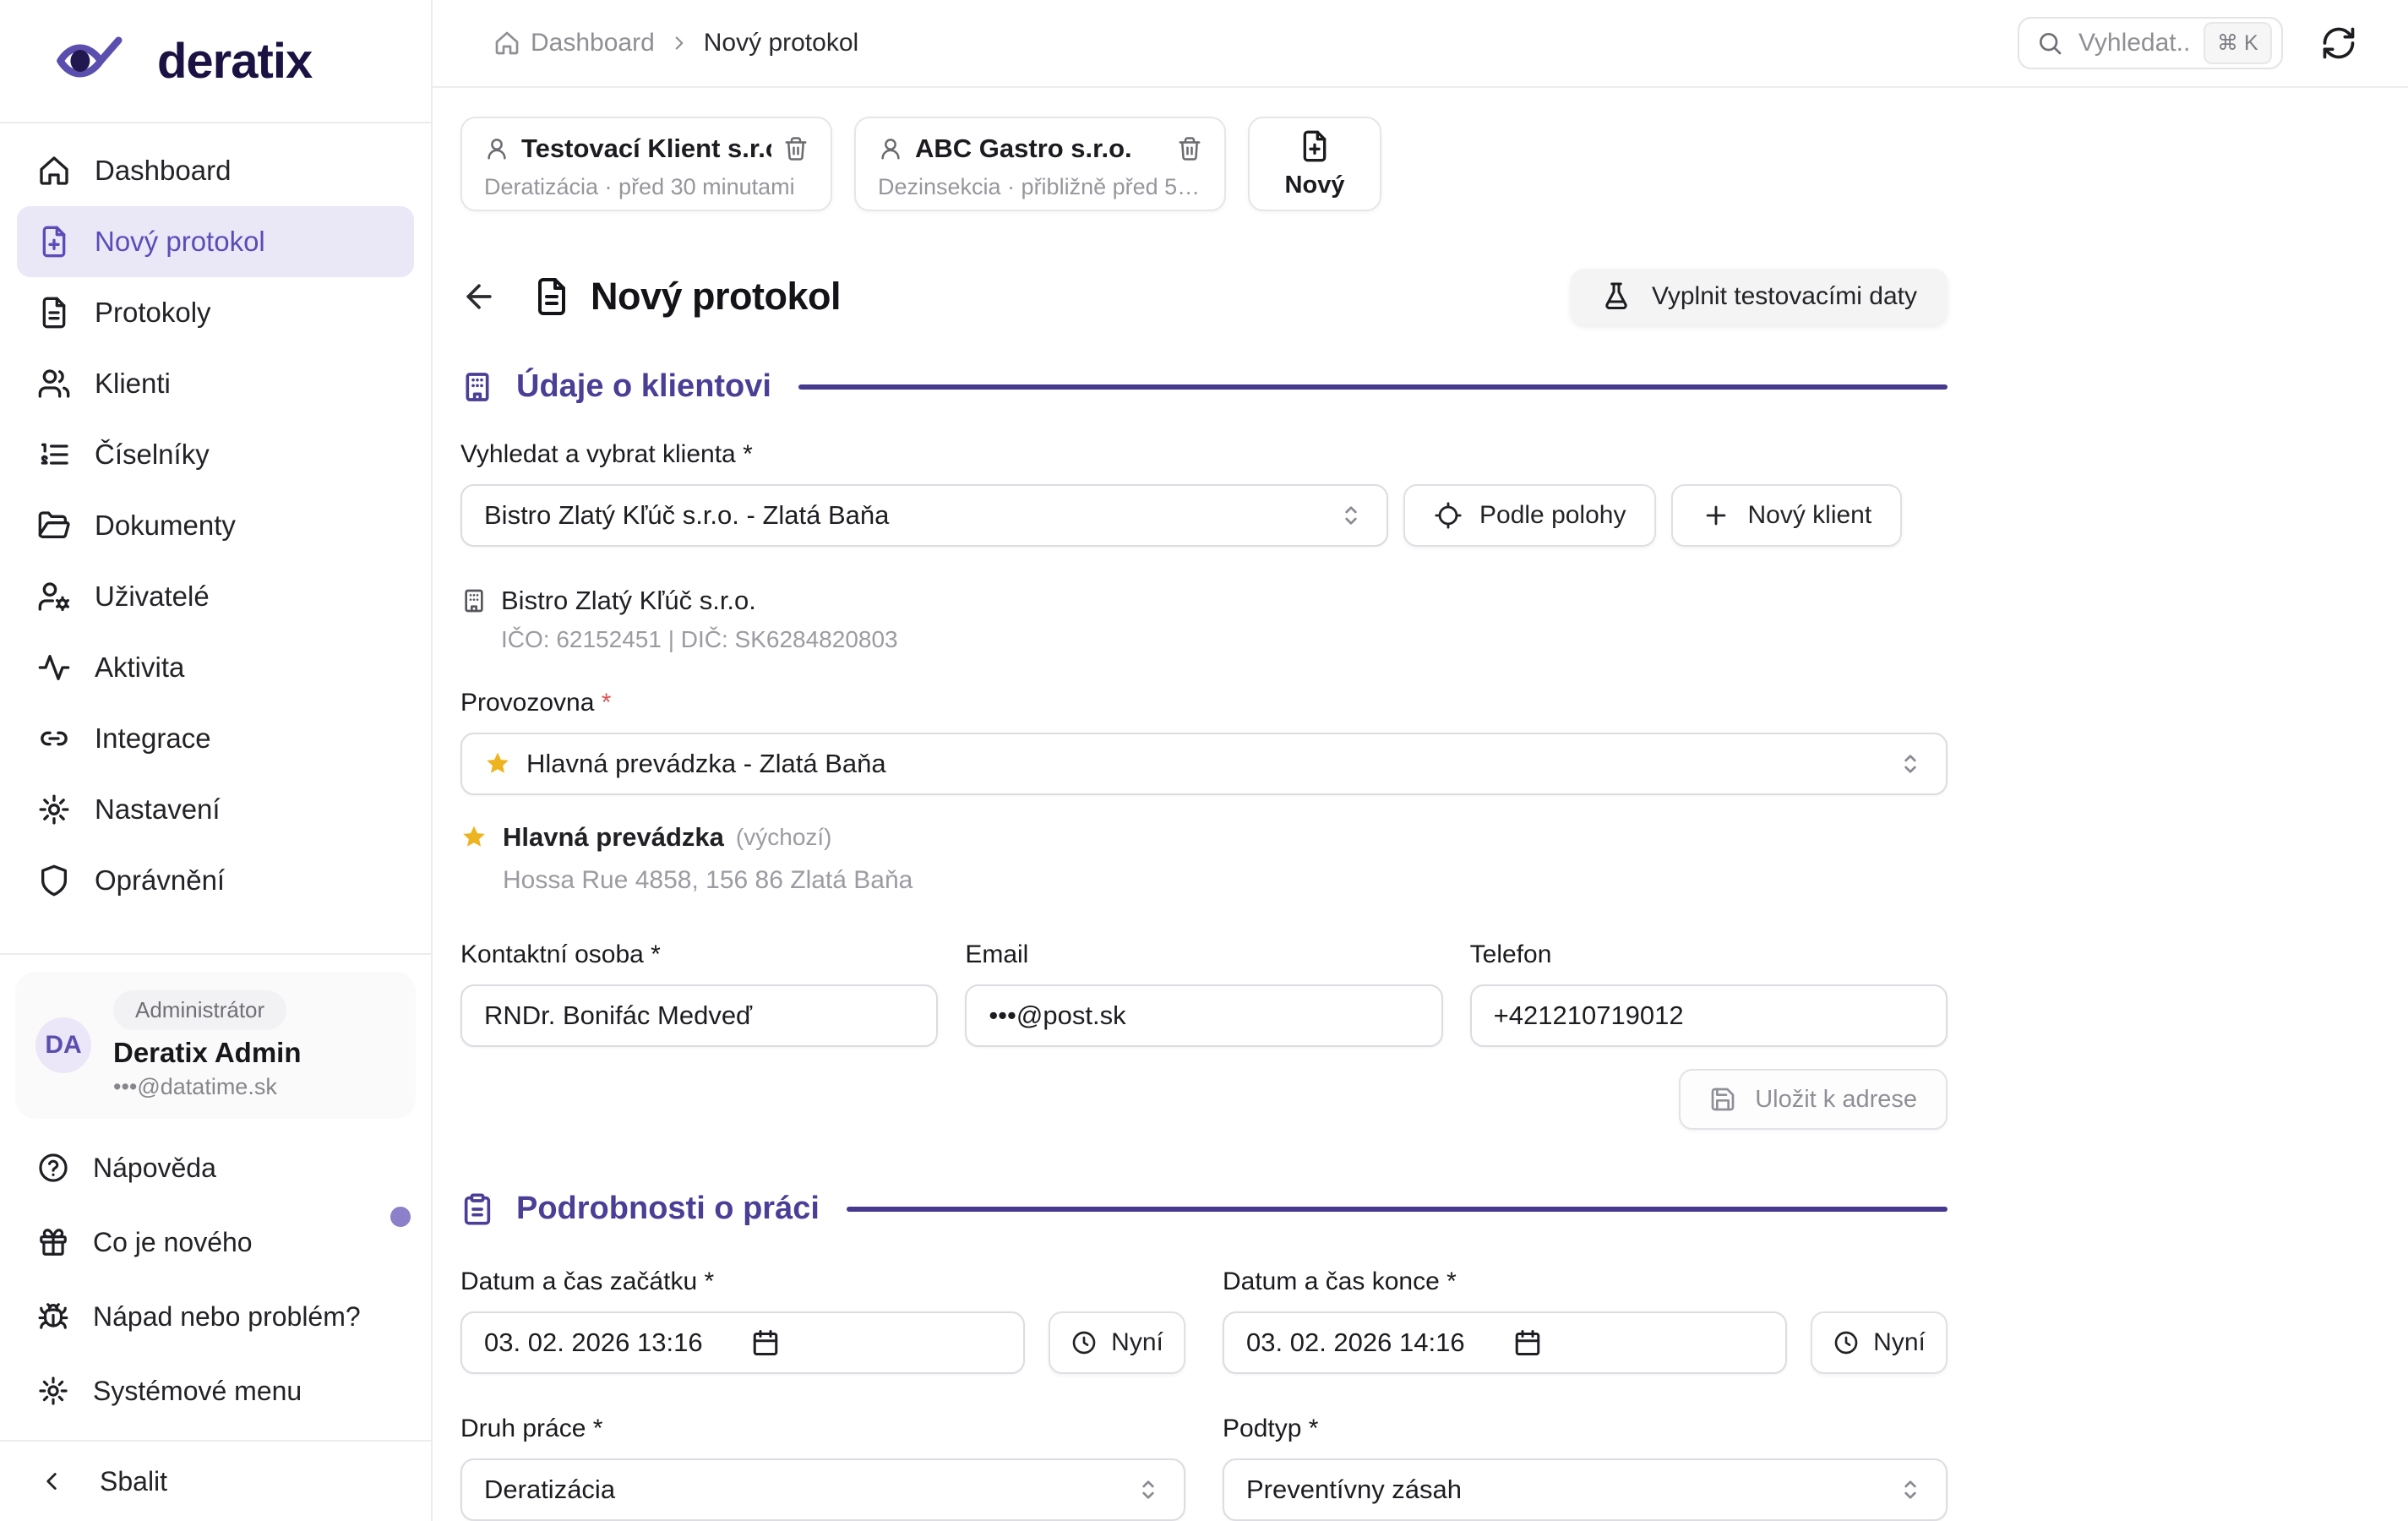 This screenshot has width=2408, height=1521. Describe the element at coordinates (195, 1086) in the screenshot. I see `user-email: •••@datatime.sk` at that location.